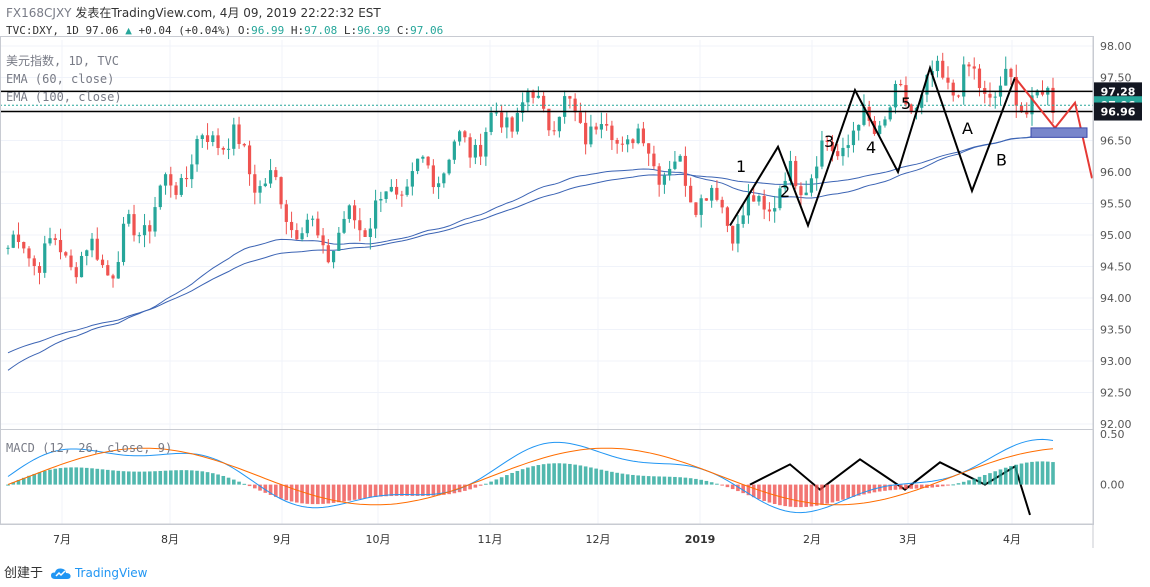 This screenshot has width=1150, height=587. What do you see at coordinates (64, 97) in the screenshot?
I see `legend-ema100: EMA (100, close)` at bounding box center [64, 97].